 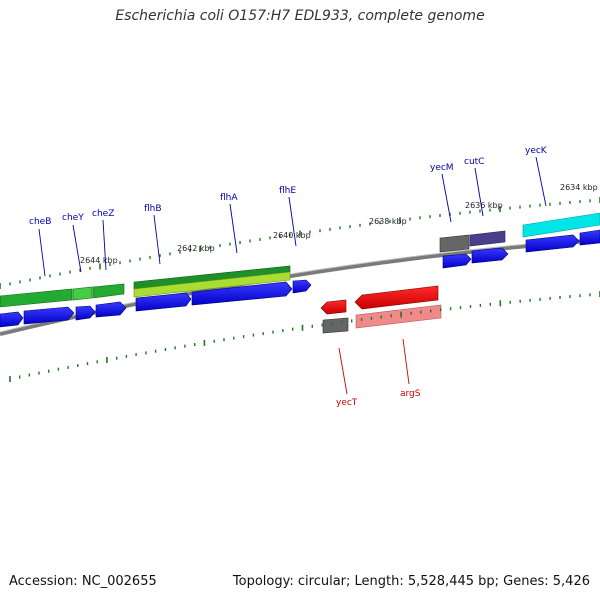 I want to click on cds-arrow-argS, so click(x=396, y=297).